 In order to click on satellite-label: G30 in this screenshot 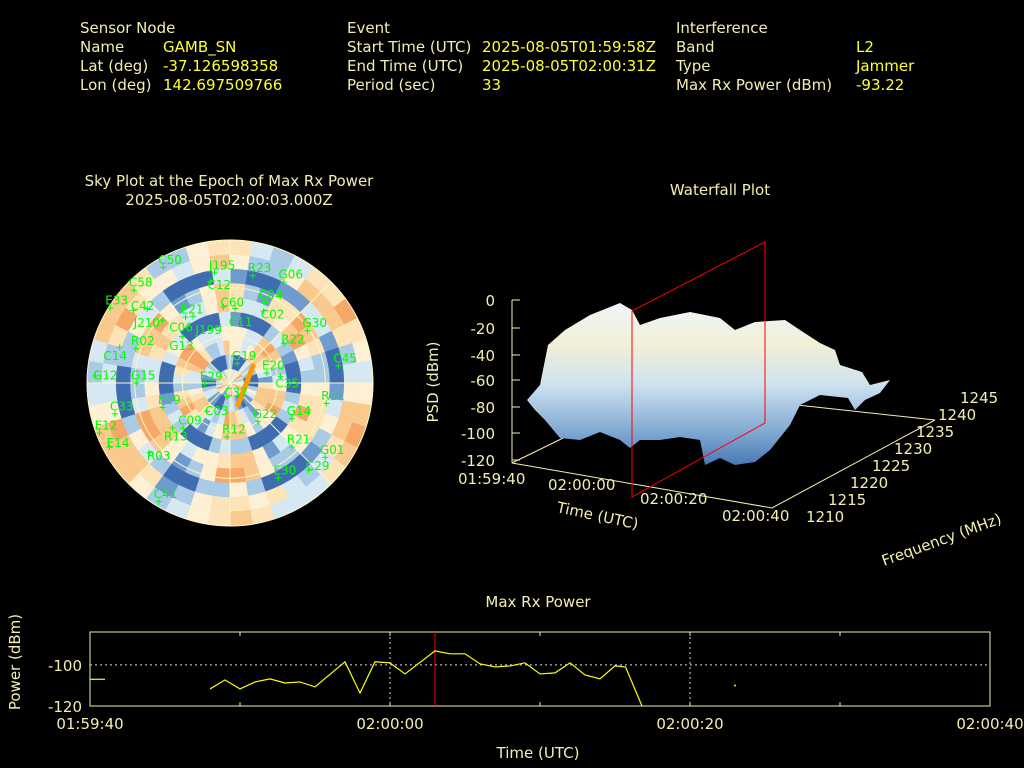, I will do `click(314, 323)`.